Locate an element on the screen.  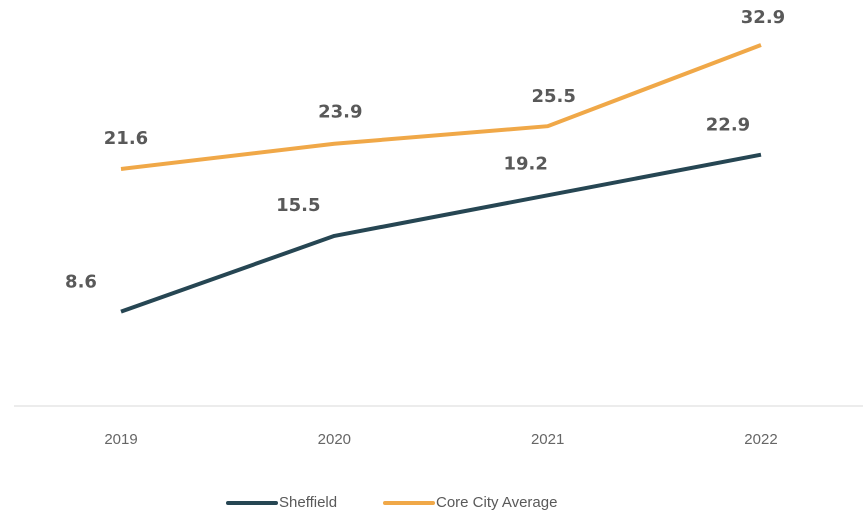
legend-label: Core City Average is located at coordinates (496, 502).